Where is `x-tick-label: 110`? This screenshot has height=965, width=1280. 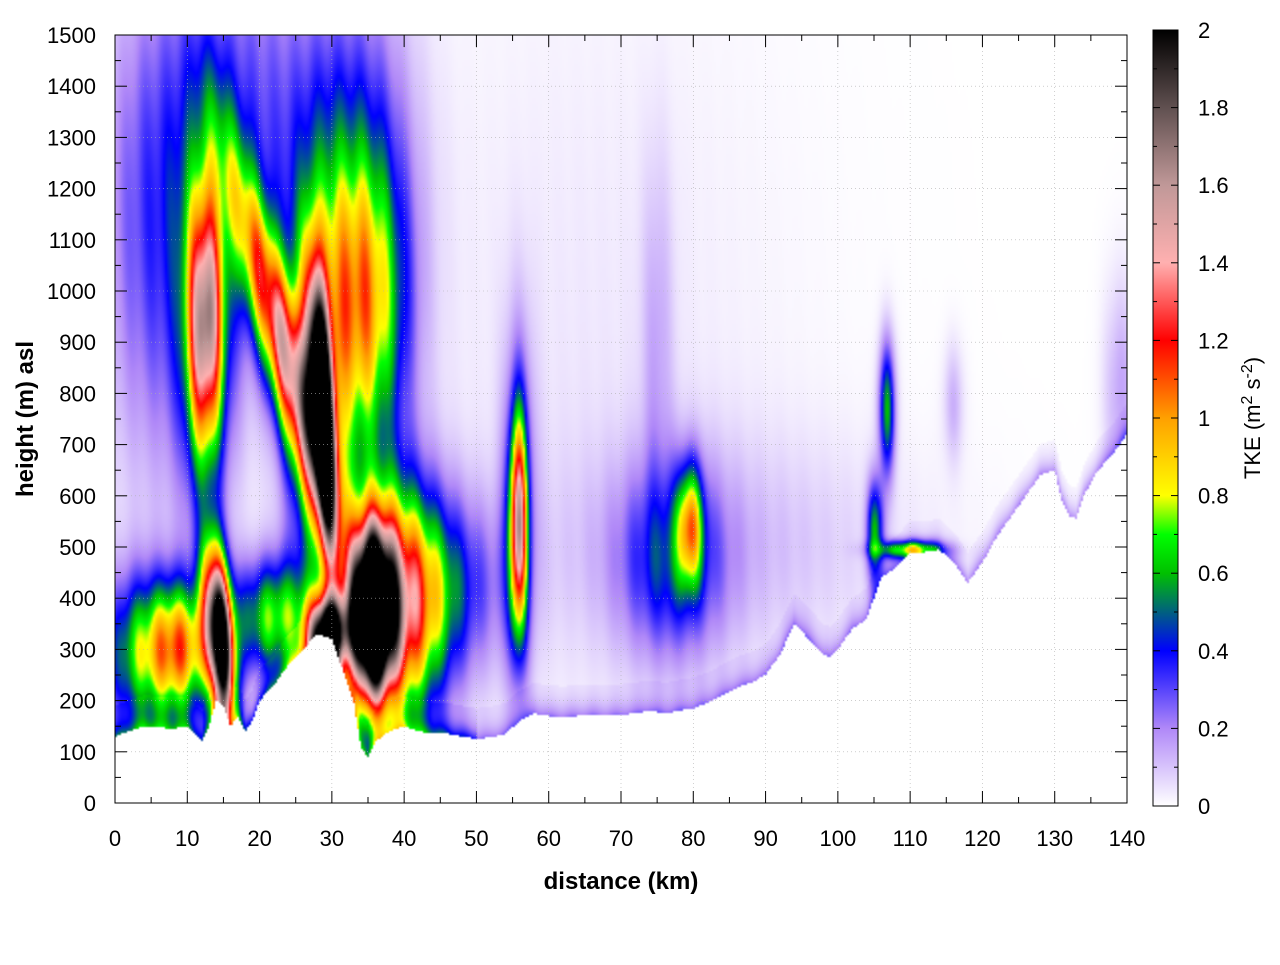
x-tick-label: 110 is located at coordinates (910, 838).